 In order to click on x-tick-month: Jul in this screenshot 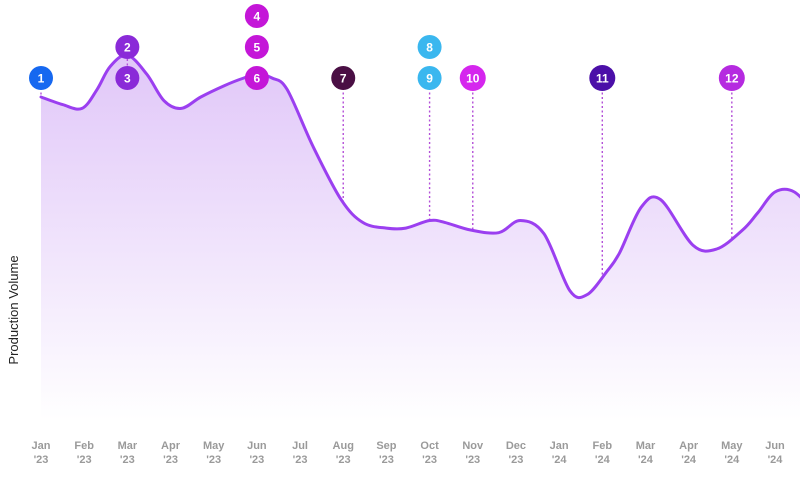, I will do `click(300, 446)`.